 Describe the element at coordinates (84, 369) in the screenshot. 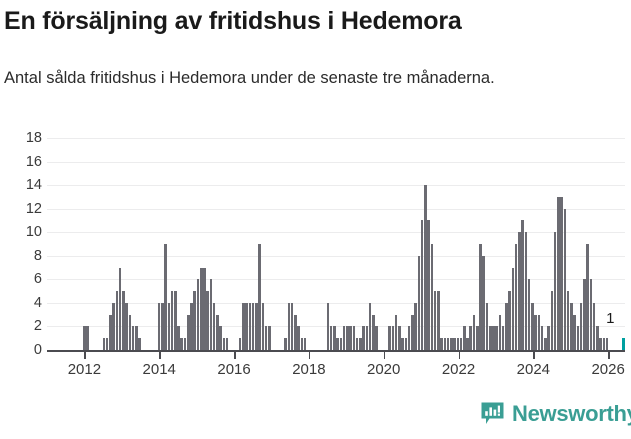

I see `x-axis-tick-label: 2012` at that location.